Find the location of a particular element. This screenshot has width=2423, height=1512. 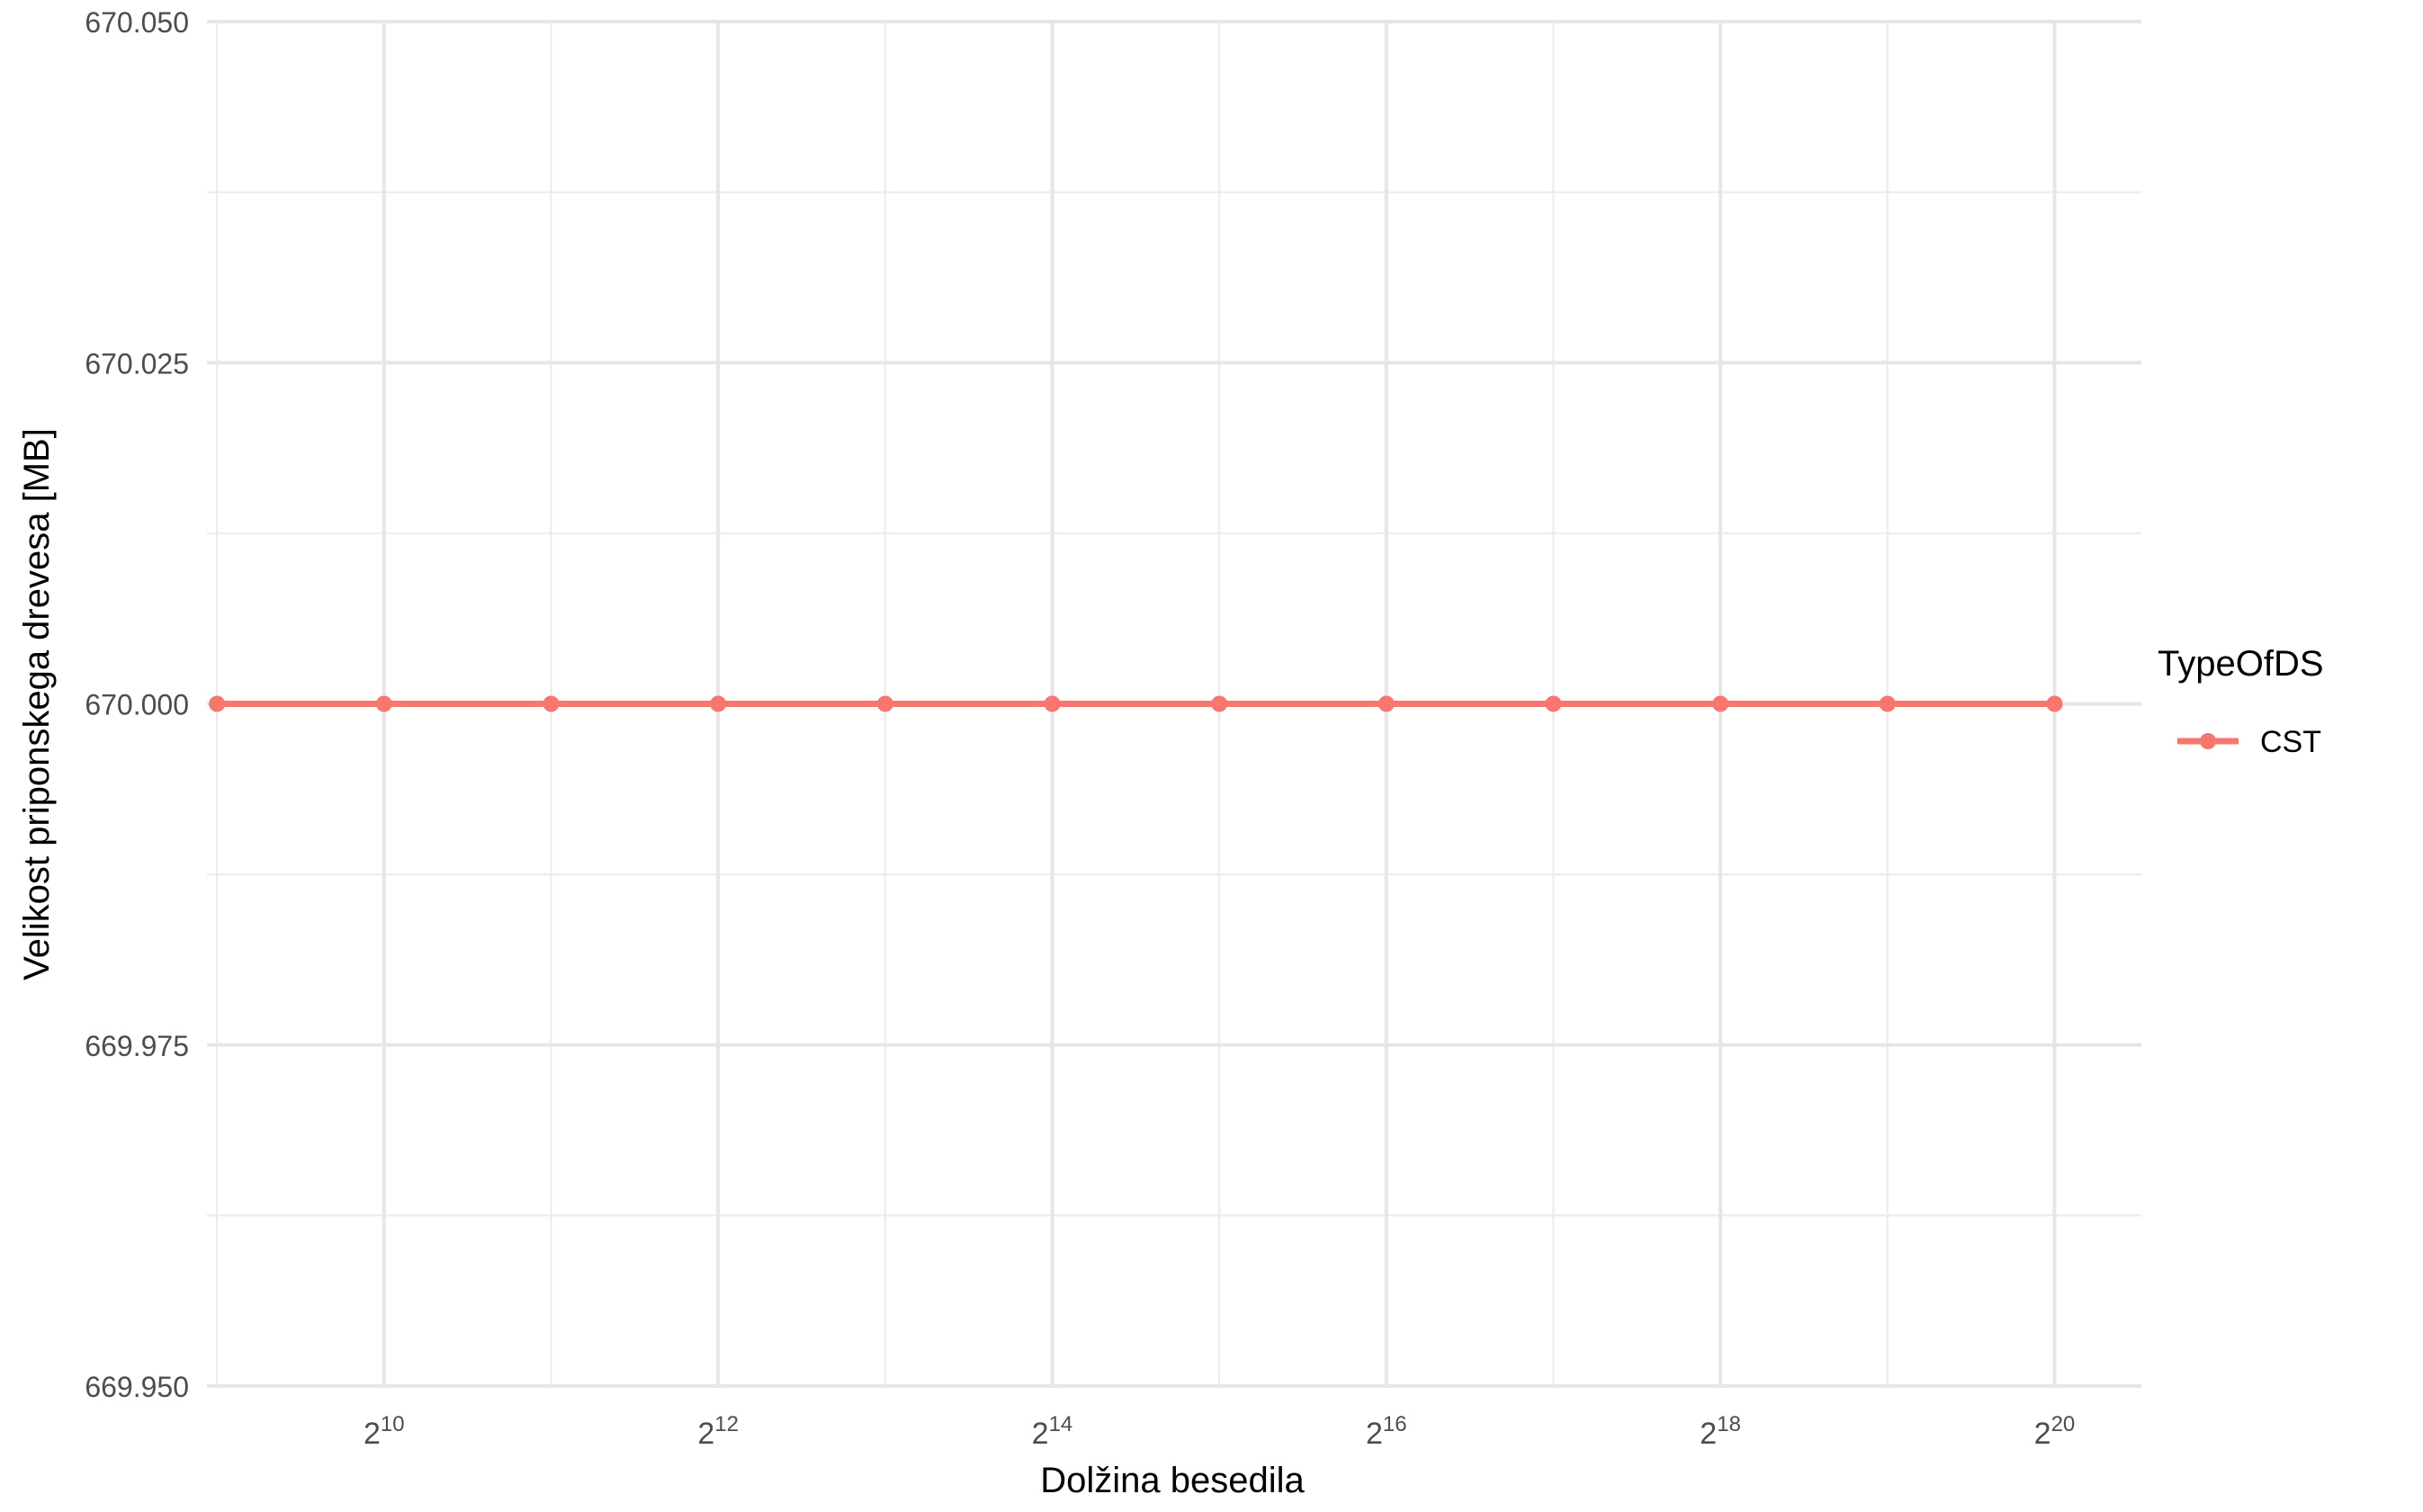

x-axis-label: Dolžina besedila is located at coordinates (1172, 1480).